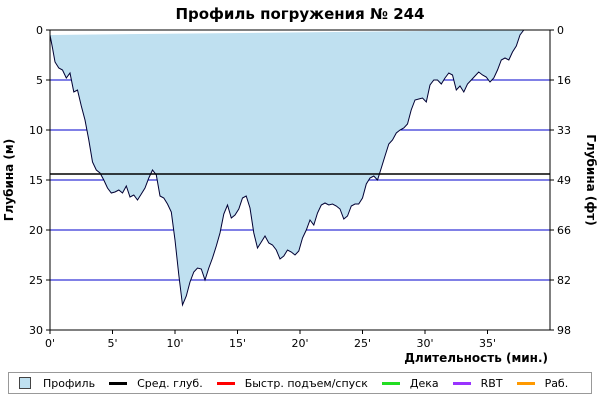 The image size is (600, 400). What do you see at coordinates (424, 343) in the screenshot?
I see `x-tick-label: 30'` at bounding box center [424, 343].